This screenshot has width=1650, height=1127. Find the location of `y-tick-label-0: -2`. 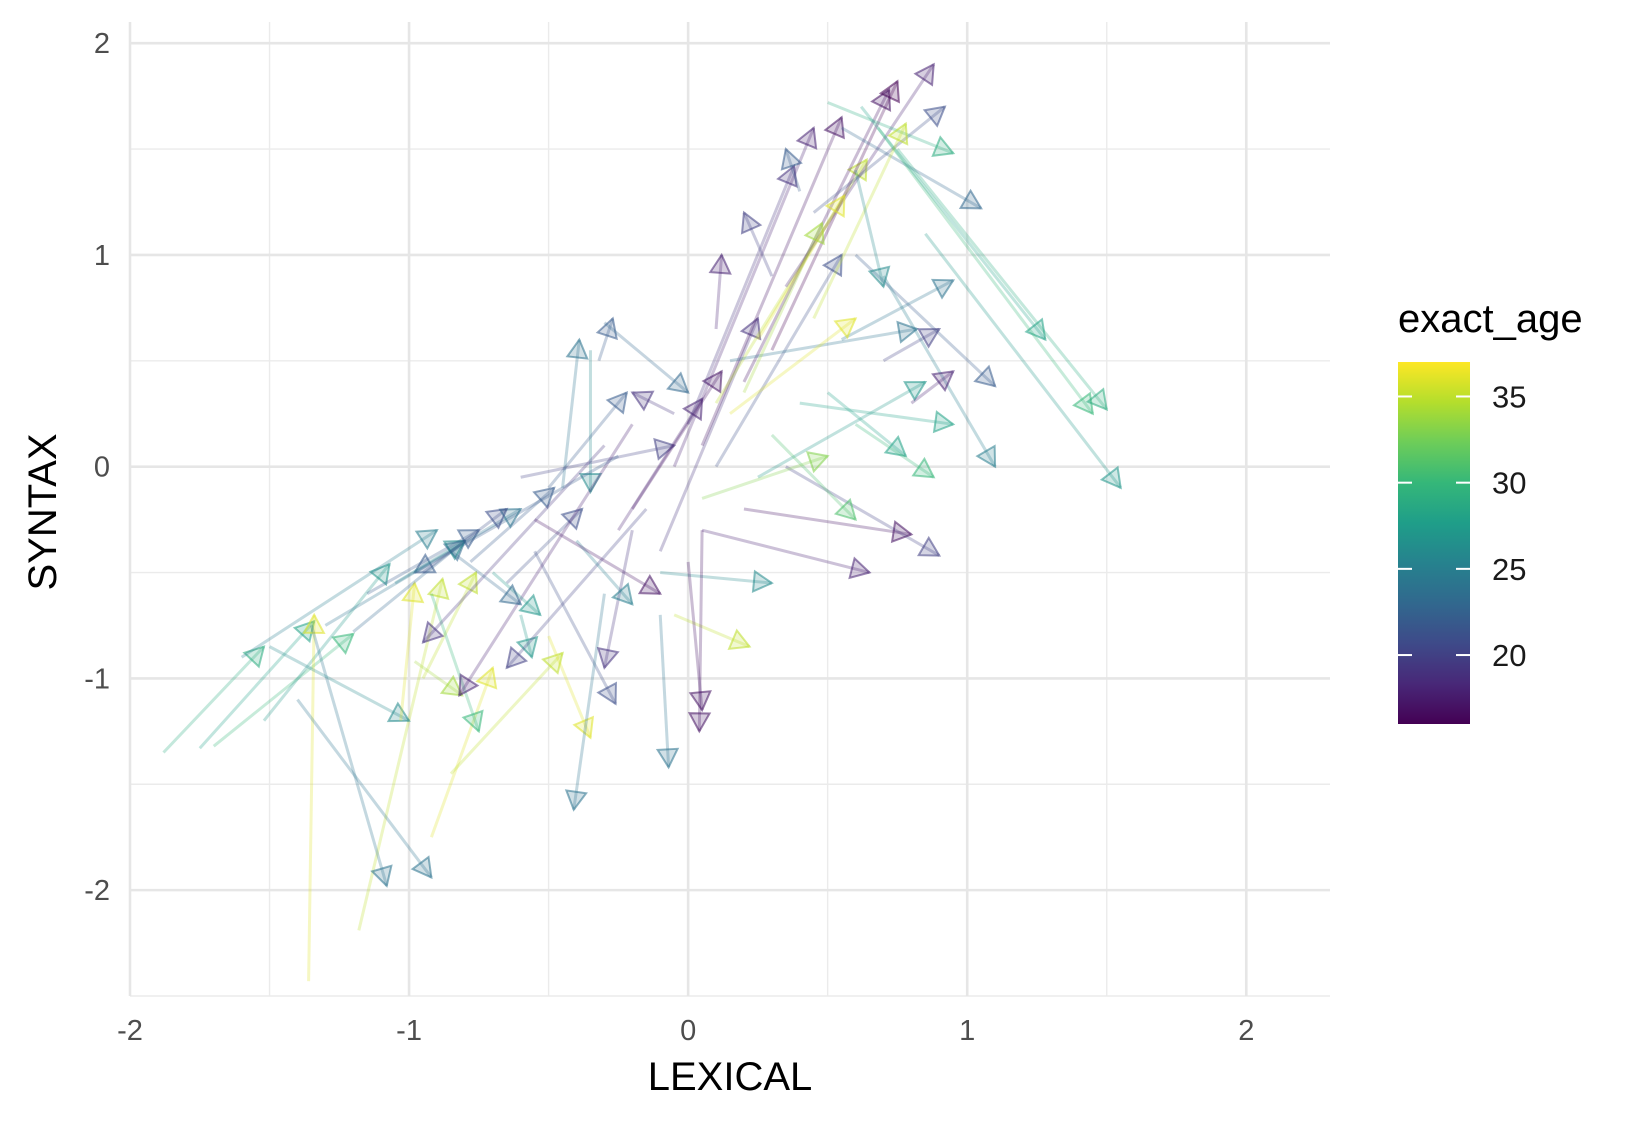

y-tick-label-0: -2 is located at coordinates (97, 891).